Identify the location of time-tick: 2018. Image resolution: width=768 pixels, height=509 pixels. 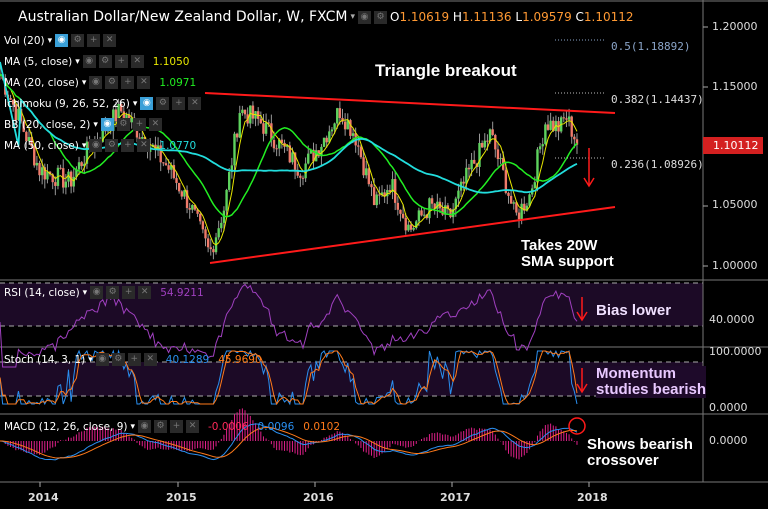
(592, 497).